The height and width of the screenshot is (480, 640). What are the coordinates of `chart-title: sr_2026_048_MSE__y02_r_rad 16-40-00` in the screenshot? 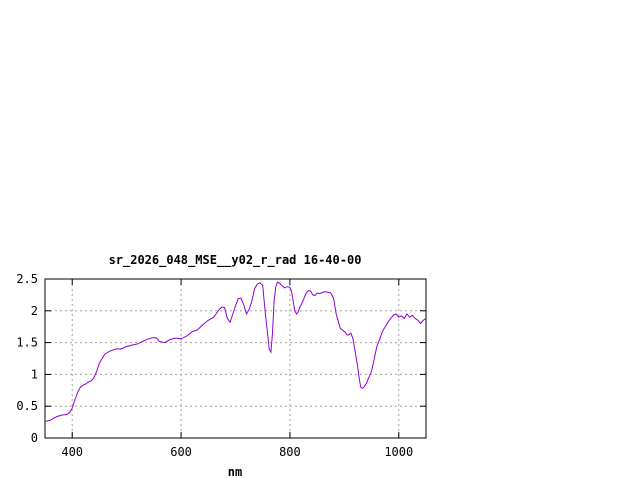 It's located at (235, 260).